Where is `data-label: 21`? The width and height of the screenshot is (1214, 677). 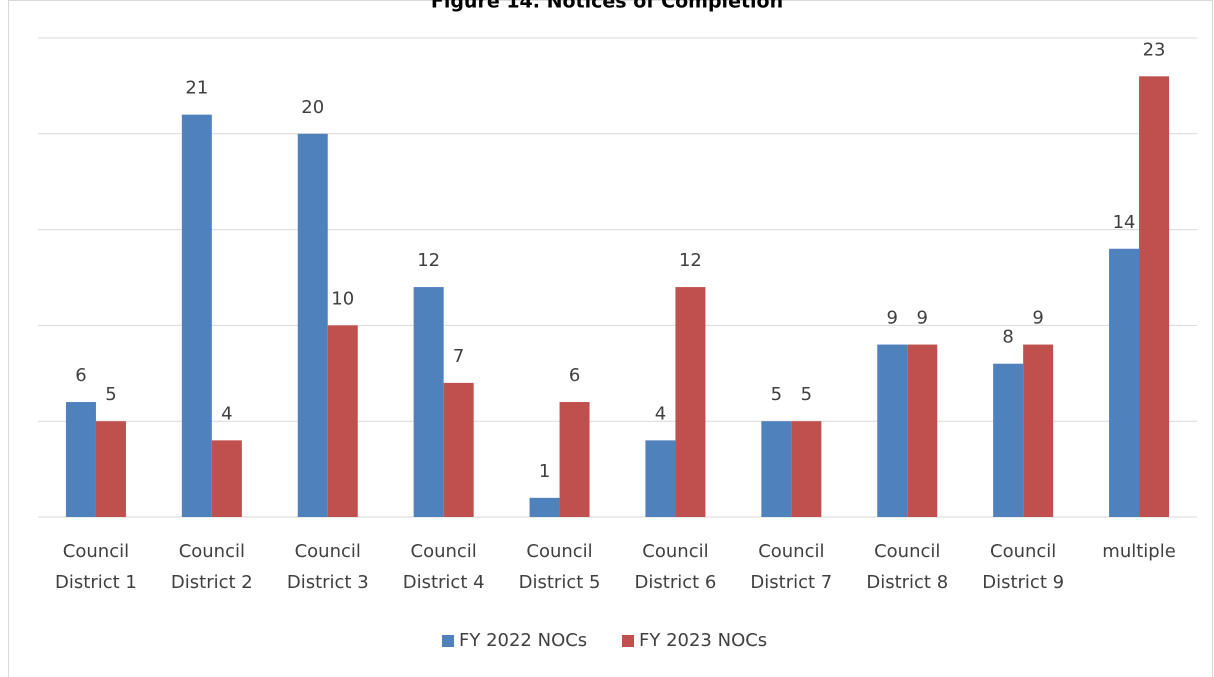 data-label: 21 is located at coordinates (196, 88).